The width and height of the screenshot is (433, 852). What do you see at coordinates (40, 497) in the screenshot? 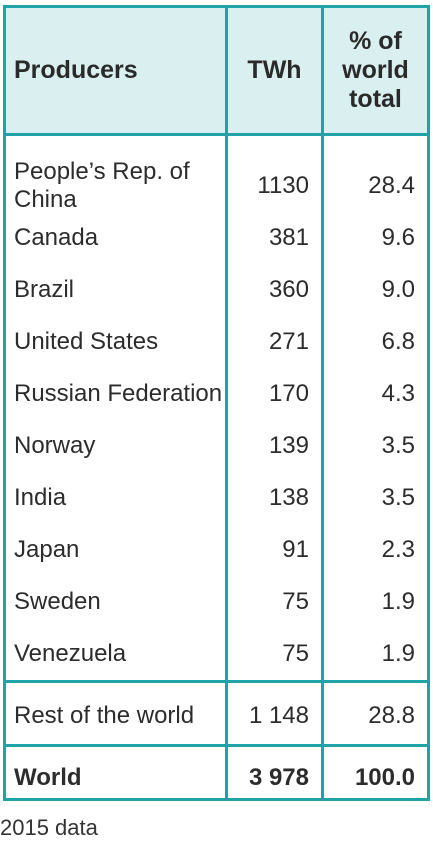
I see `row-name: India` at bounding box center [40, 497].